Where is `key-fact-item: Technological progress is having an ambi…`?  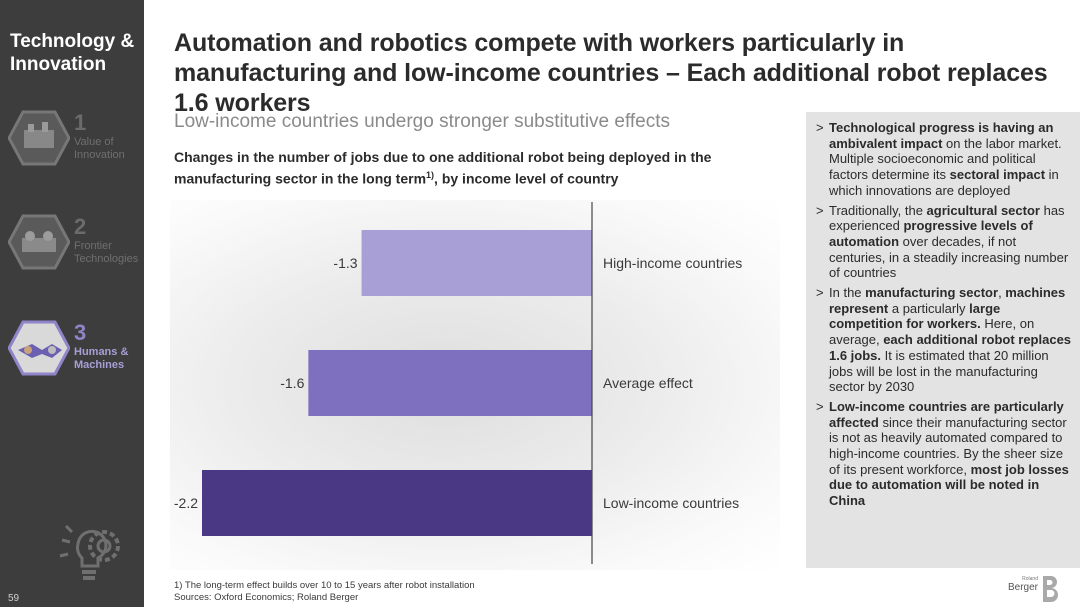
key-fact-item: Technological progress is having an ambi… is located at coordinates (945, 159).